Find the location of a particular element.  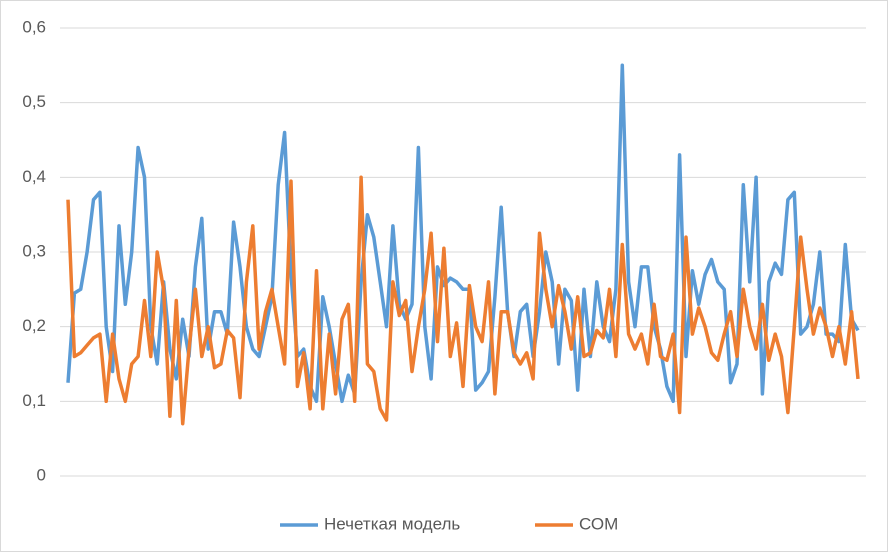

y-tick-label: 0,6 is located at coordinates (34, 26).